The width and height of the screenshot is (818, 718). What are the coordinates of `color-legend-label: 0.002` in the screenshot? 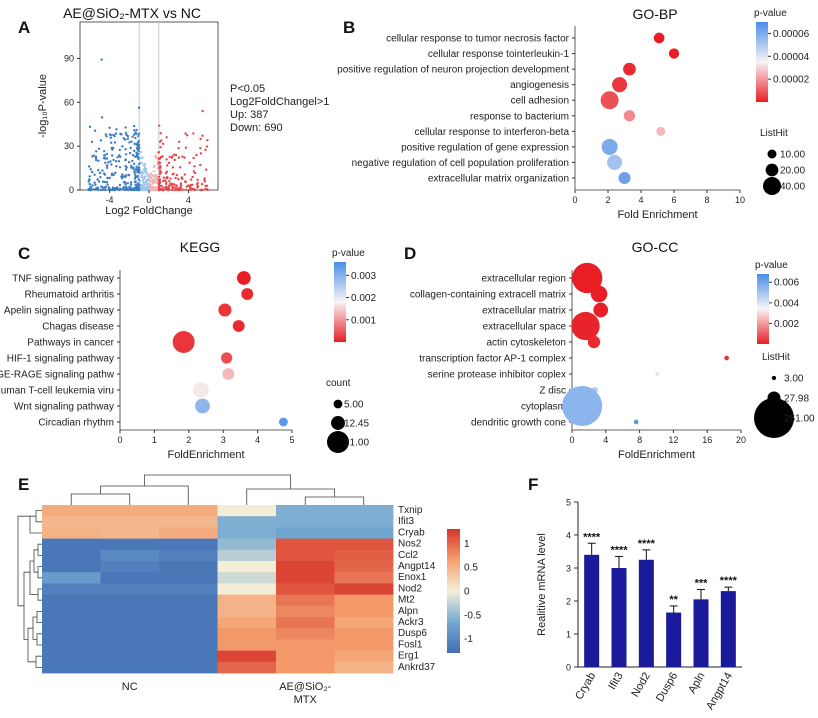 It's located at (363, 298).